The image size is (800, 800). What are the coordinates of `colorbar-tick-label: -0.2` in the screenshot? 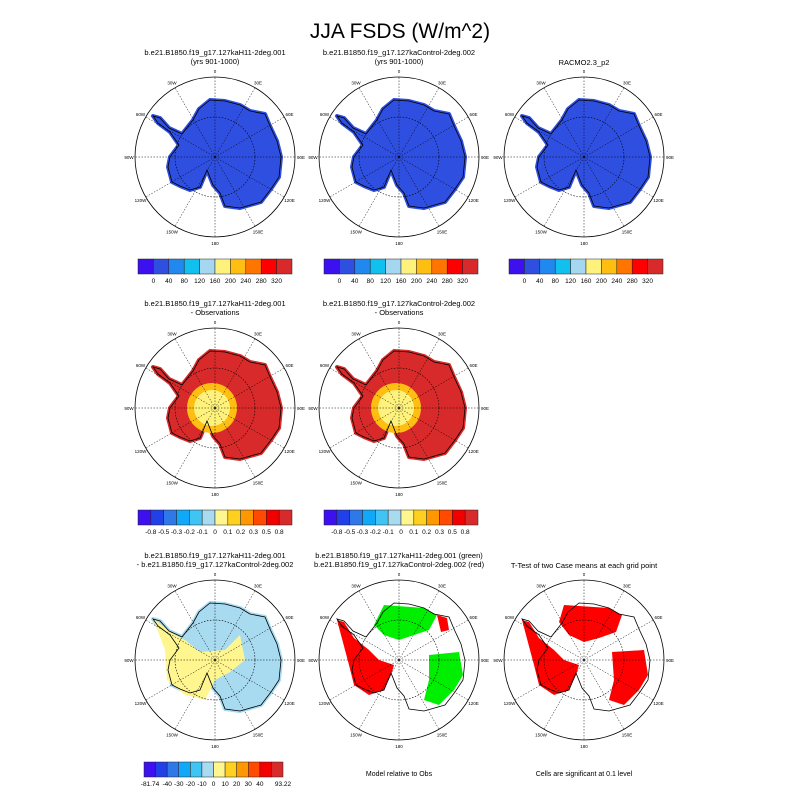 It's located at (376, 532).